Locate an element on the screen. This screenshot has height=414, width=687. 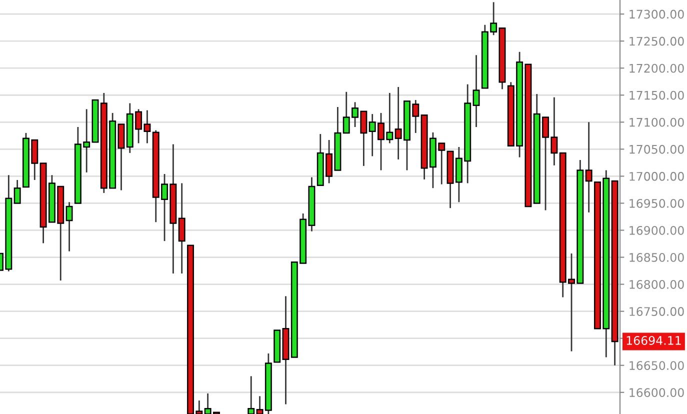
y-tick-label: 16900.00 is located at coordinates (657, 230).